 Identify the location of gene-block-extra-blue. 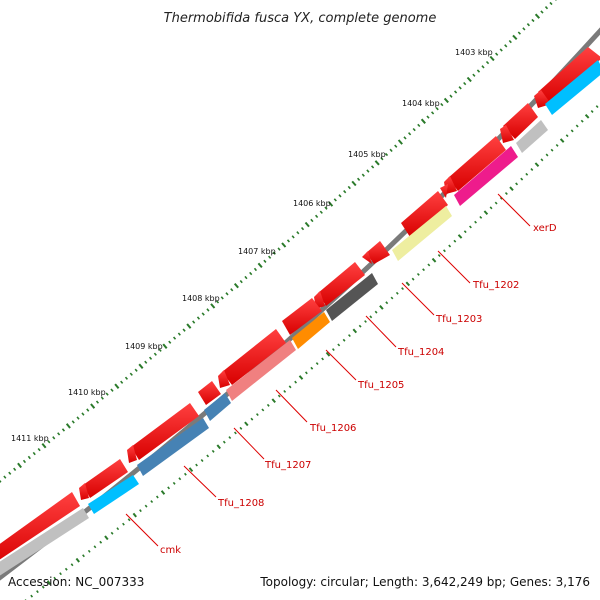
(572, 87).